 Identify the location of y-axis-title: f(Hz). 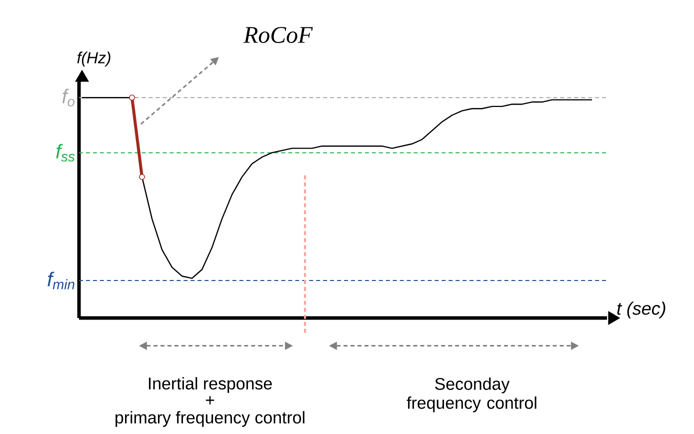
(93, 59).